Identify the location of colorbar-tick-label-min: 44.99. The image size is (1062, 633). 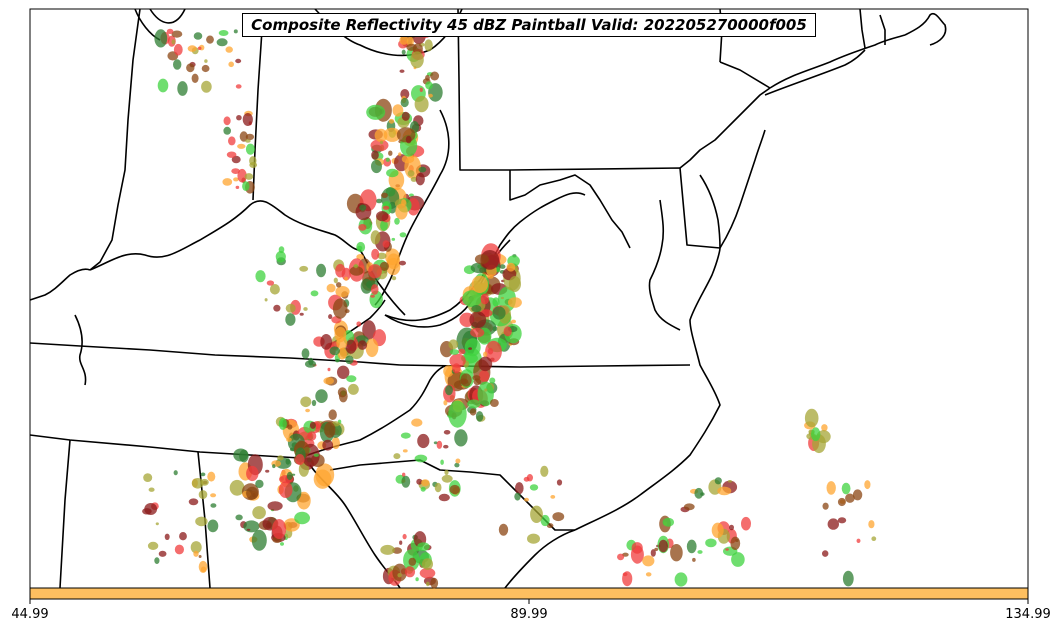
(30, 614).